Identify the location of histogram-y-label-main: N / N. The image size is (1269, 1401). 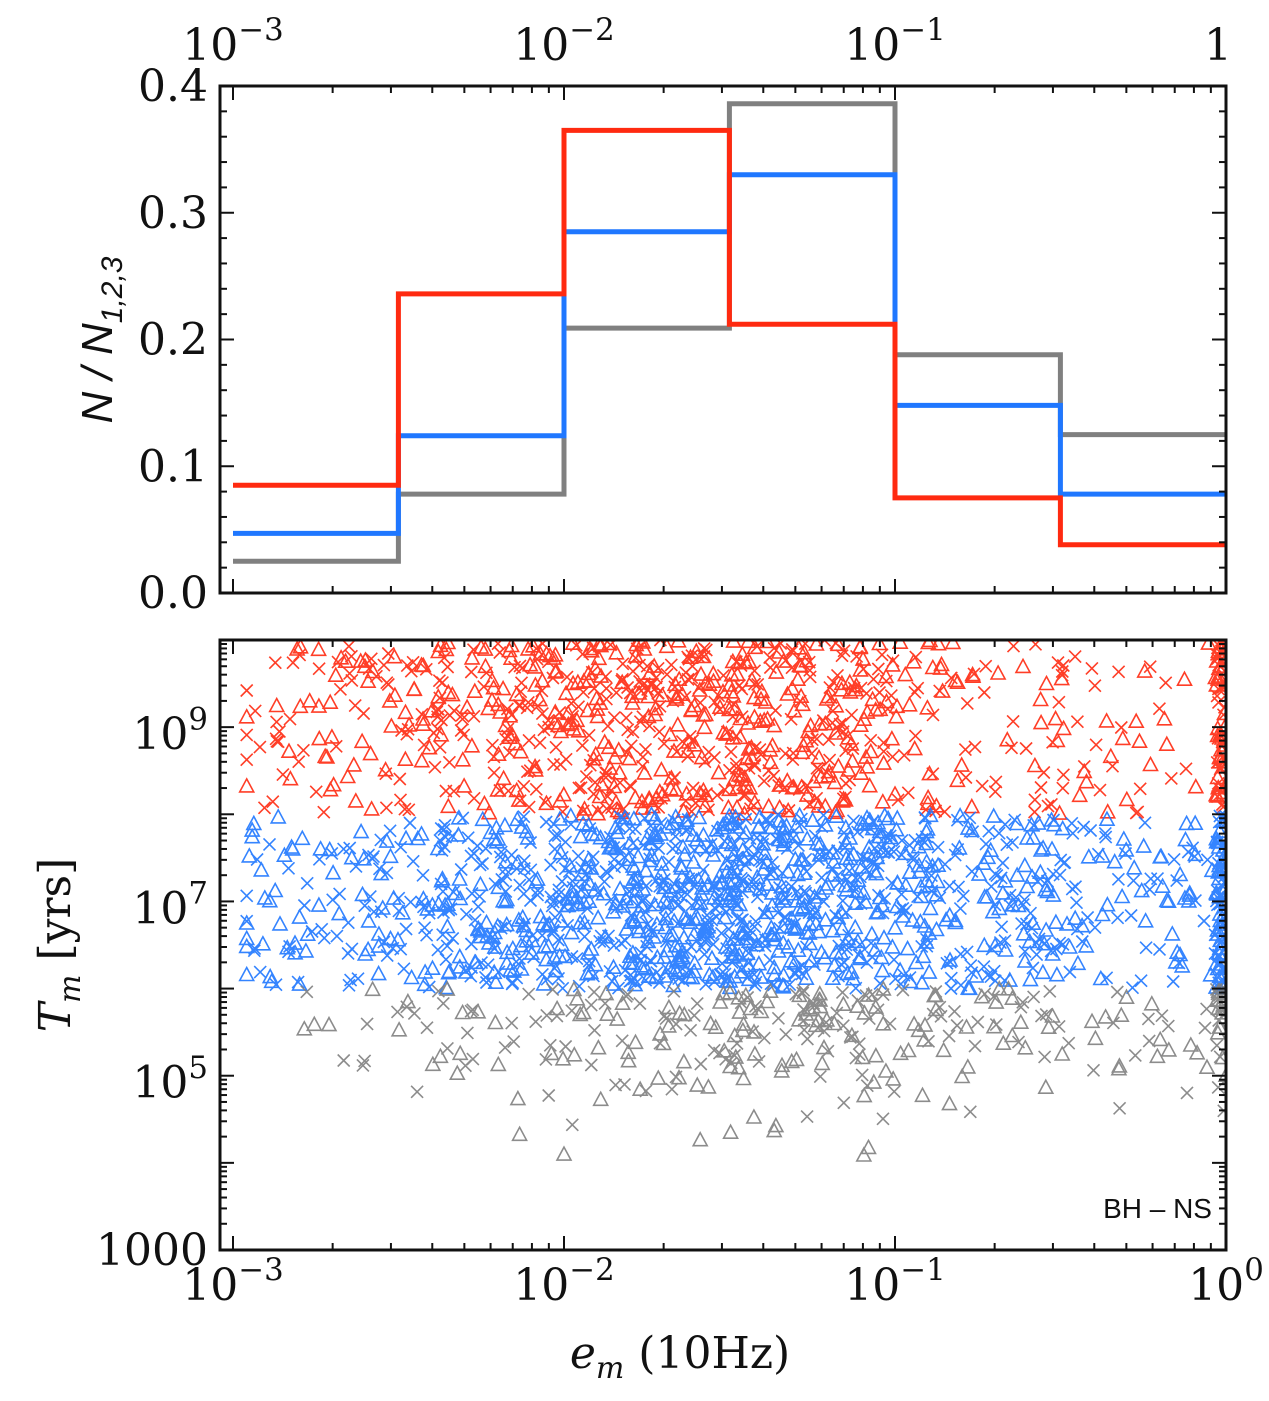
(97, 373).